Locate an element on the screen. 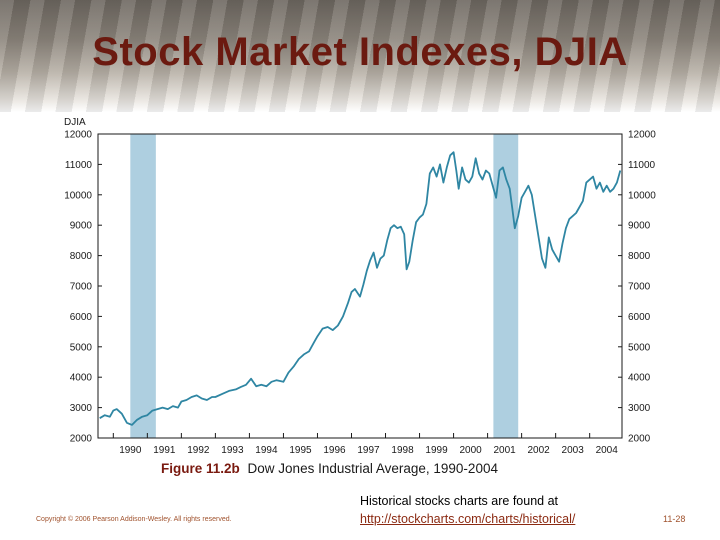 The height and width of the screenshot is (540, 720). y-tick-label-right: 8000 is located at coordinates (639, 256).